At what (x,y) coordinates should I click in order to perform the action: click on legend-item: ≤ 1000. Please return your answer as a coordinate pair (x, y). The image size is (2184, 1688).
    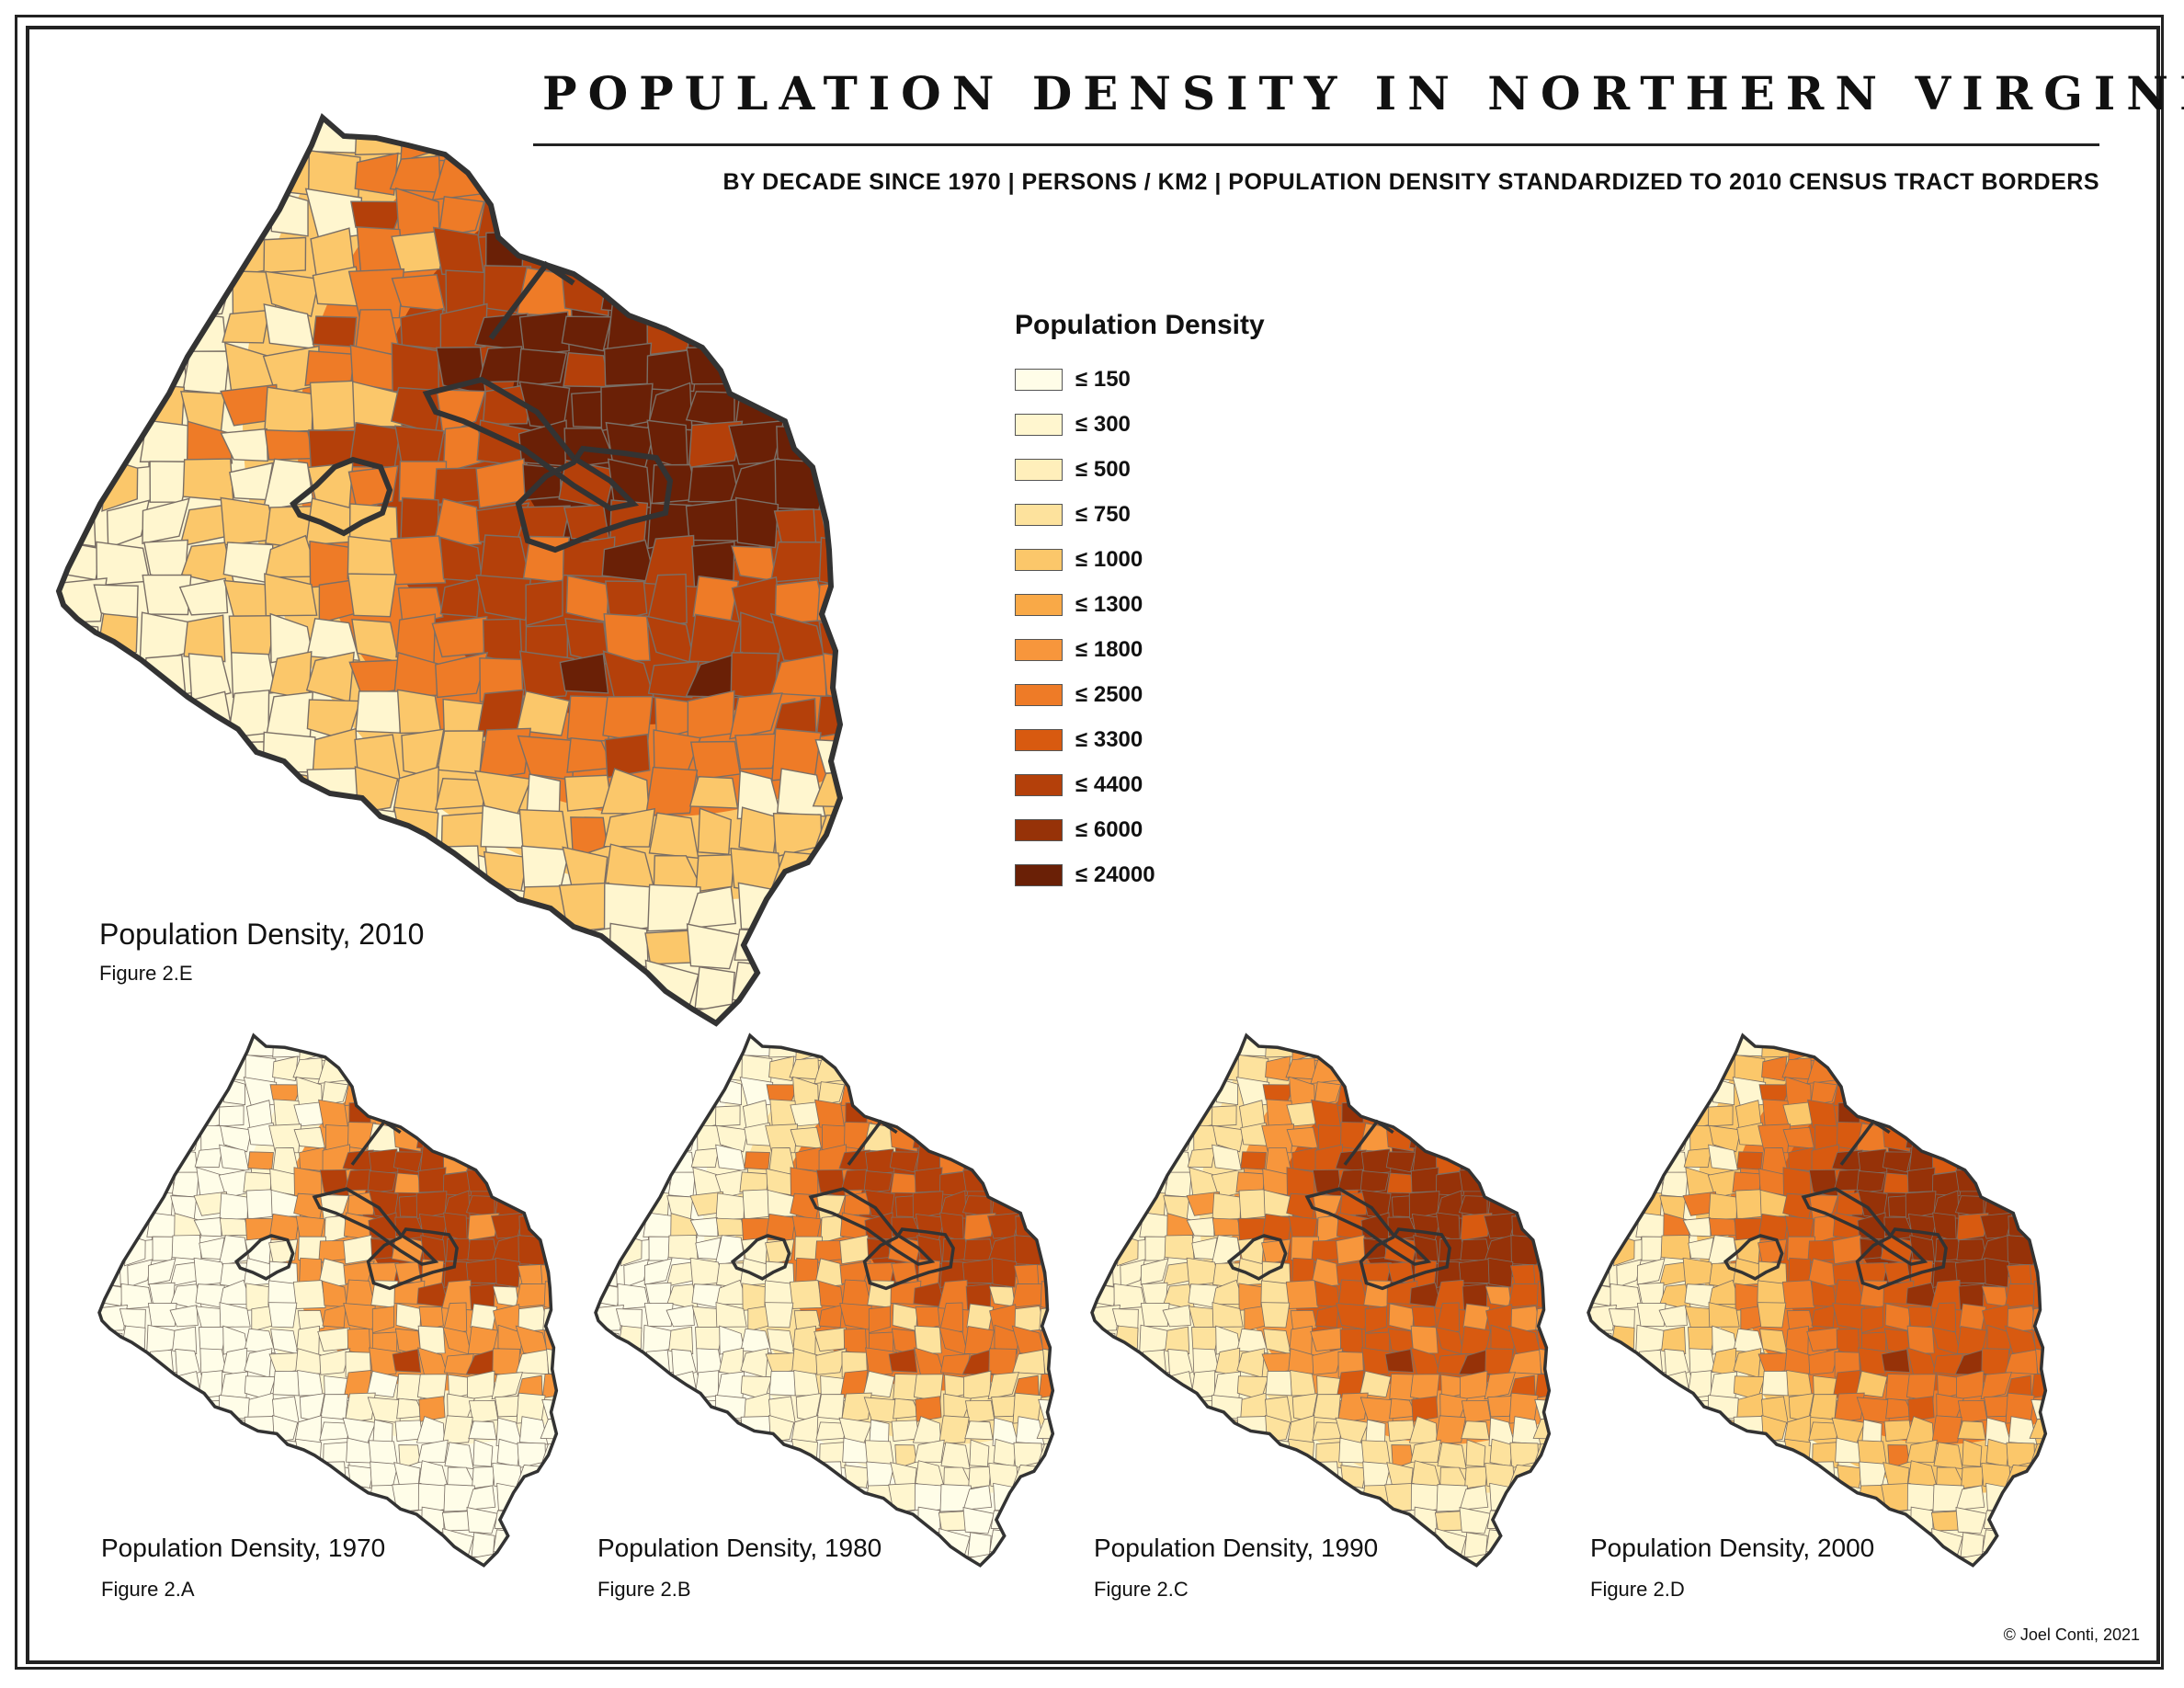
    Looking at the image, I should click on (1208, 560).